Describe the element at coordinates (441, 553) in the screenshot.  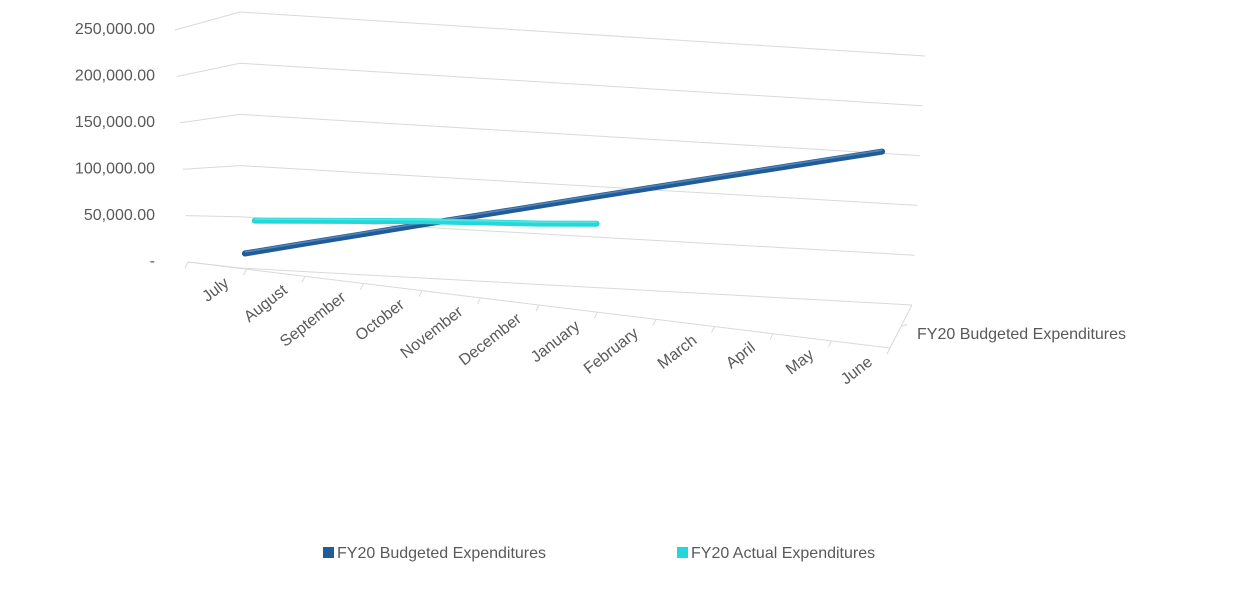
I see `legend-label: FY20 Budgeted Expenditures` at that location.